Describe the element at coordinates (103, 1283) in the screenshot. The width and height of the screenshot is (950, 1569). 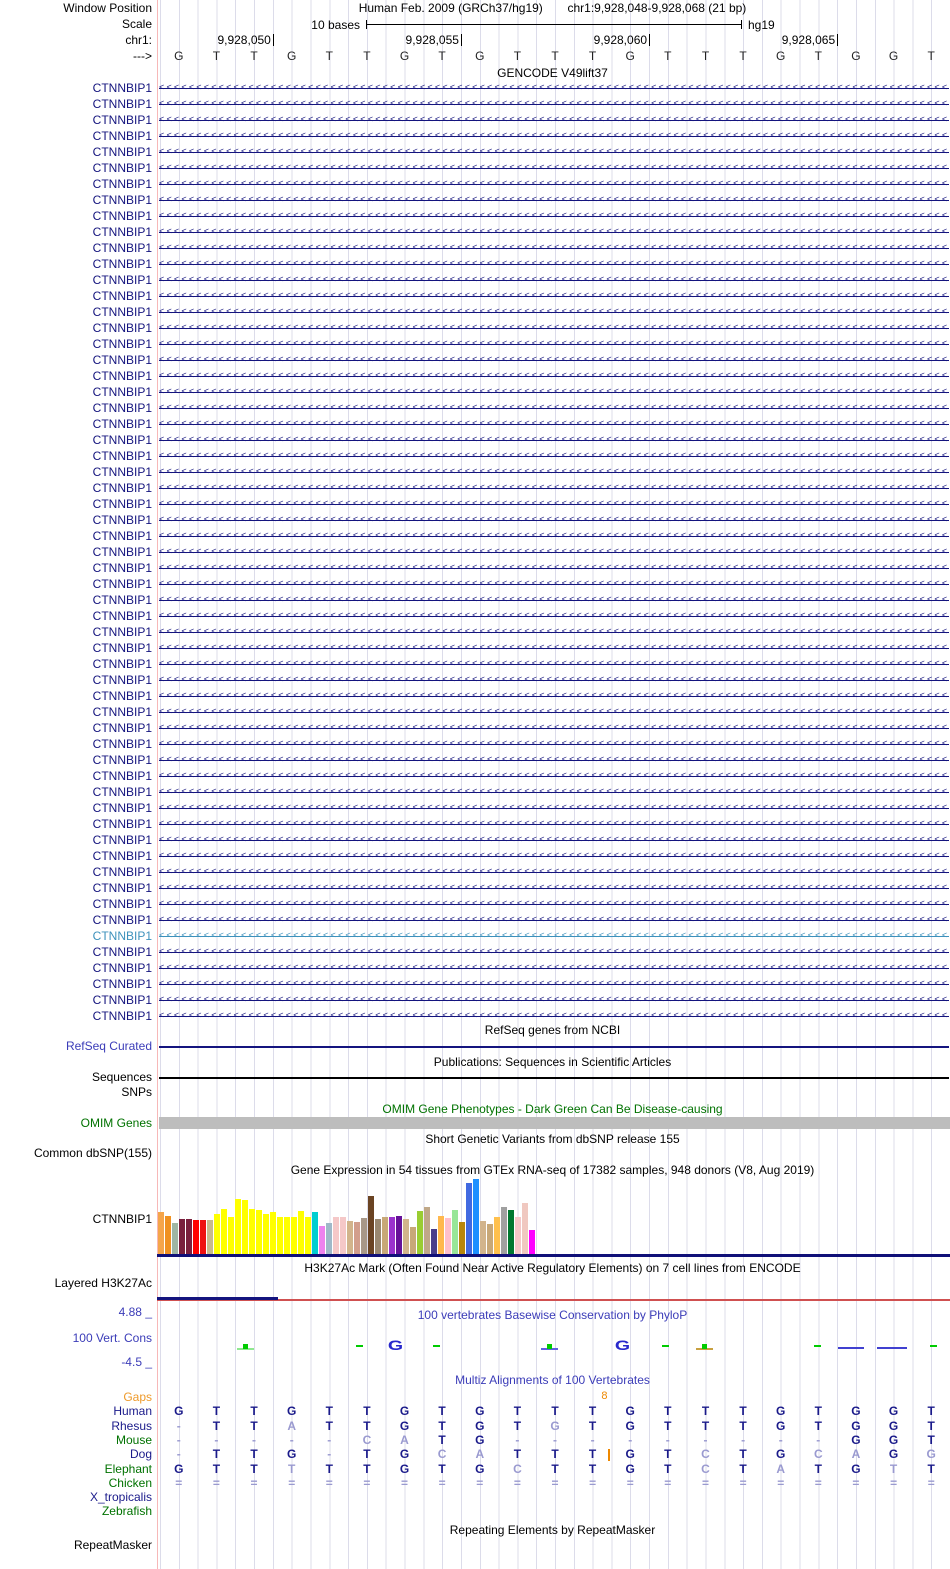
I see `track-label-h3k27ac: Layered H3K27Ac` at that location.